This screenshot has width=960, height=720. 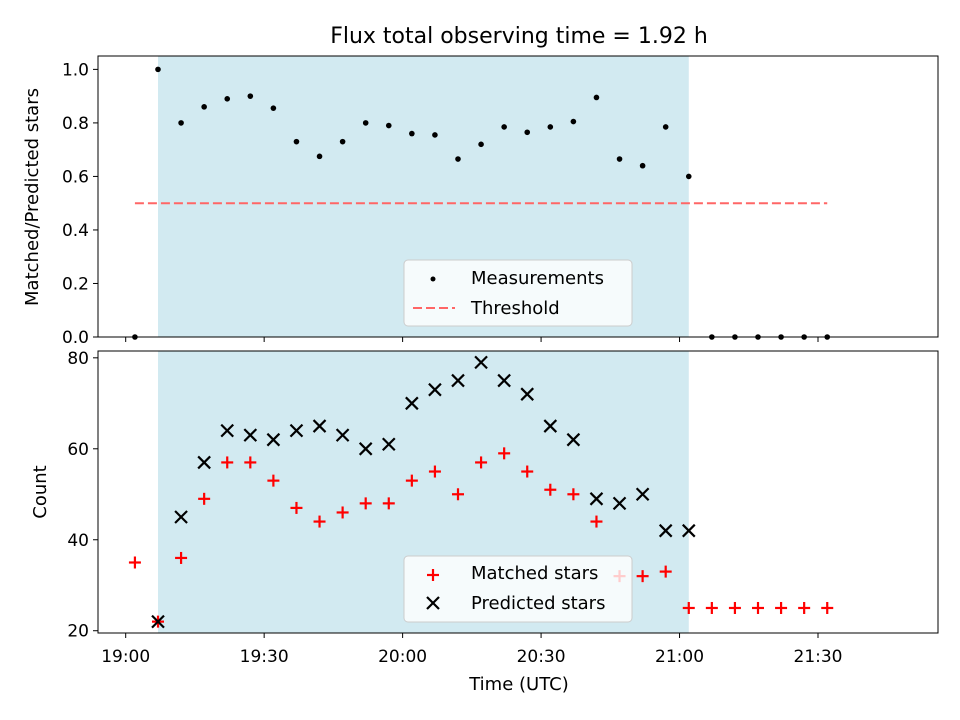 What do you see at coordinates (75, 231) in the screenshot?
I see `top-y-tick-label: 0.4` at bounding box center [75, 231].